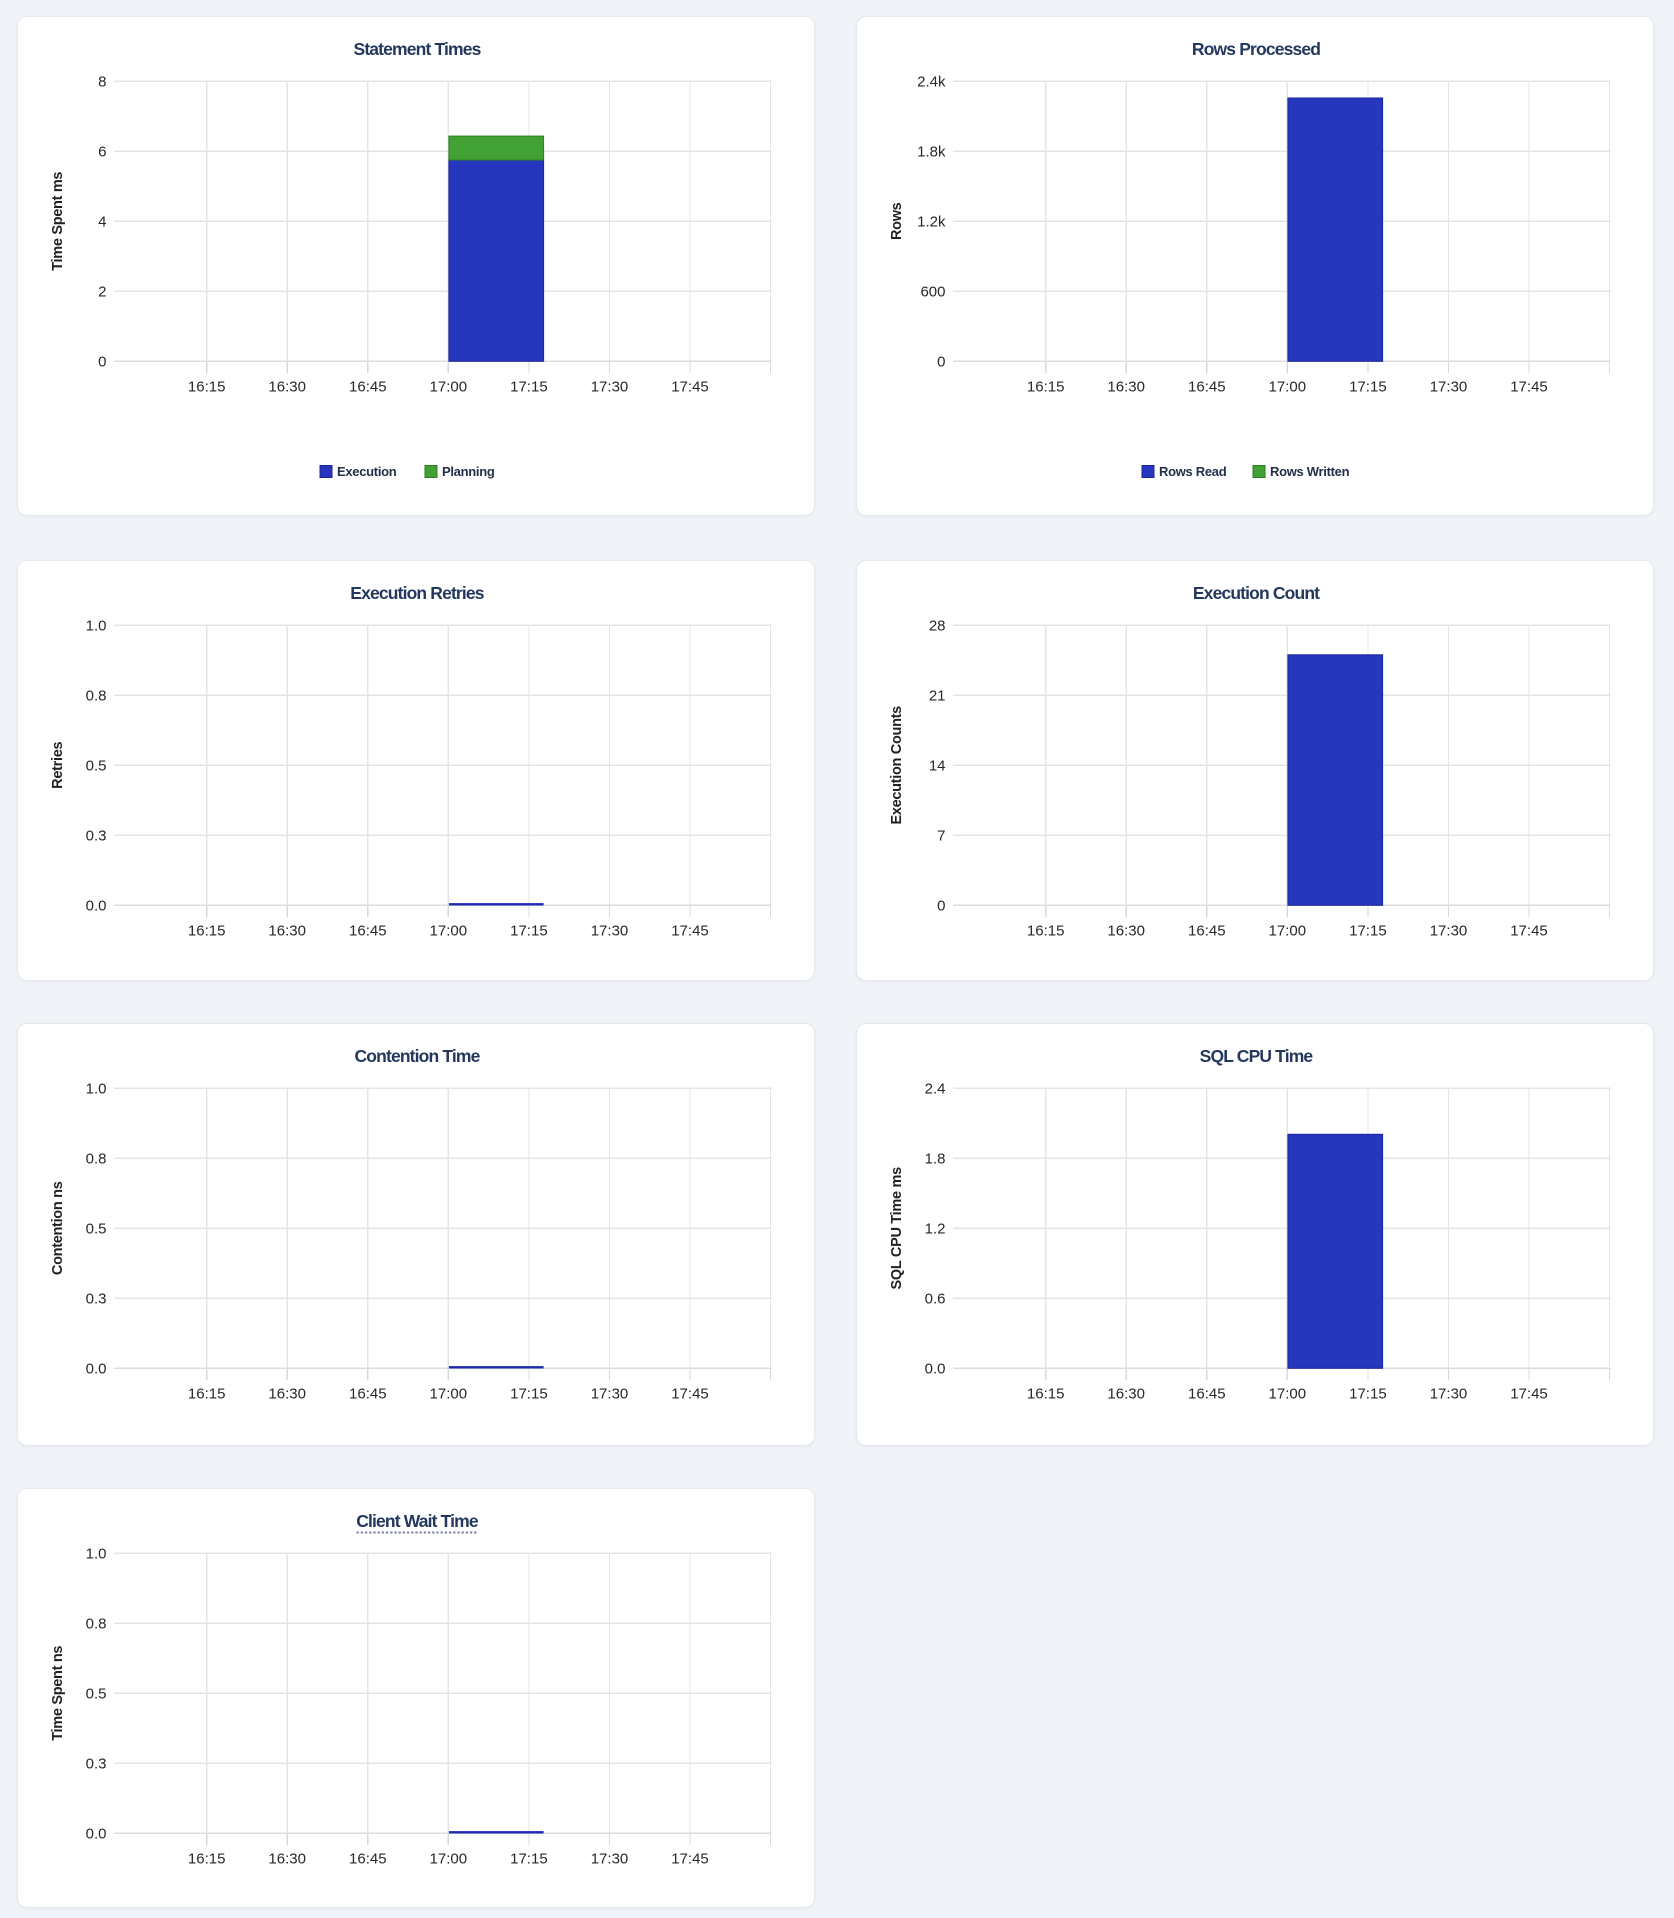 This screenshot has height=1918, width=1674. What do you see at coordinates (941, 835) in the screenshot?
I see `svg-text: 7` at bounding box center [941, 835].